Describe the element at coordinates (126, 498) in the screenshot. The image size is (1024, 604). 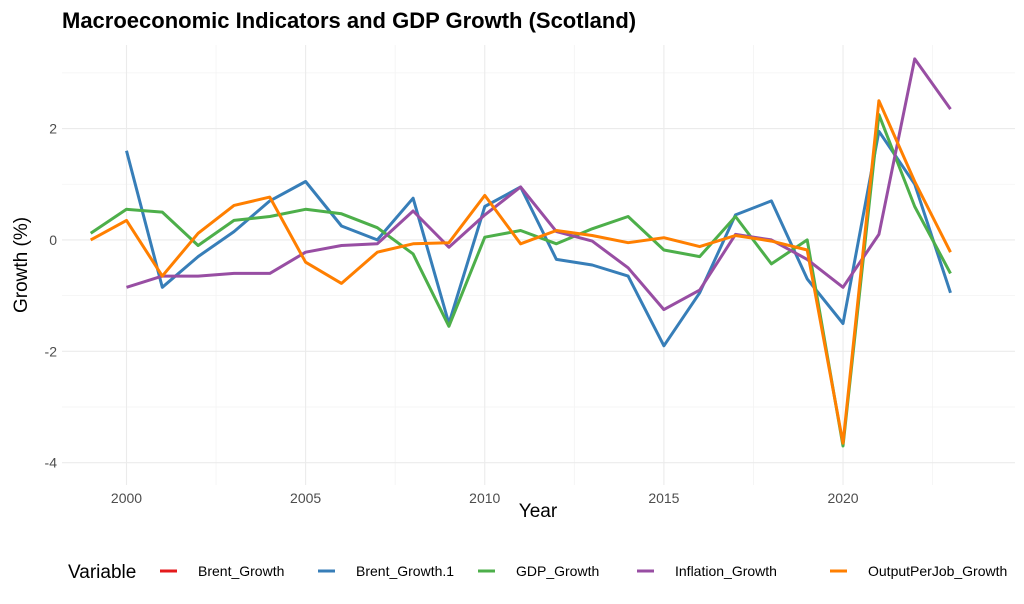
I see `x-tick-label: 2000` at that location.